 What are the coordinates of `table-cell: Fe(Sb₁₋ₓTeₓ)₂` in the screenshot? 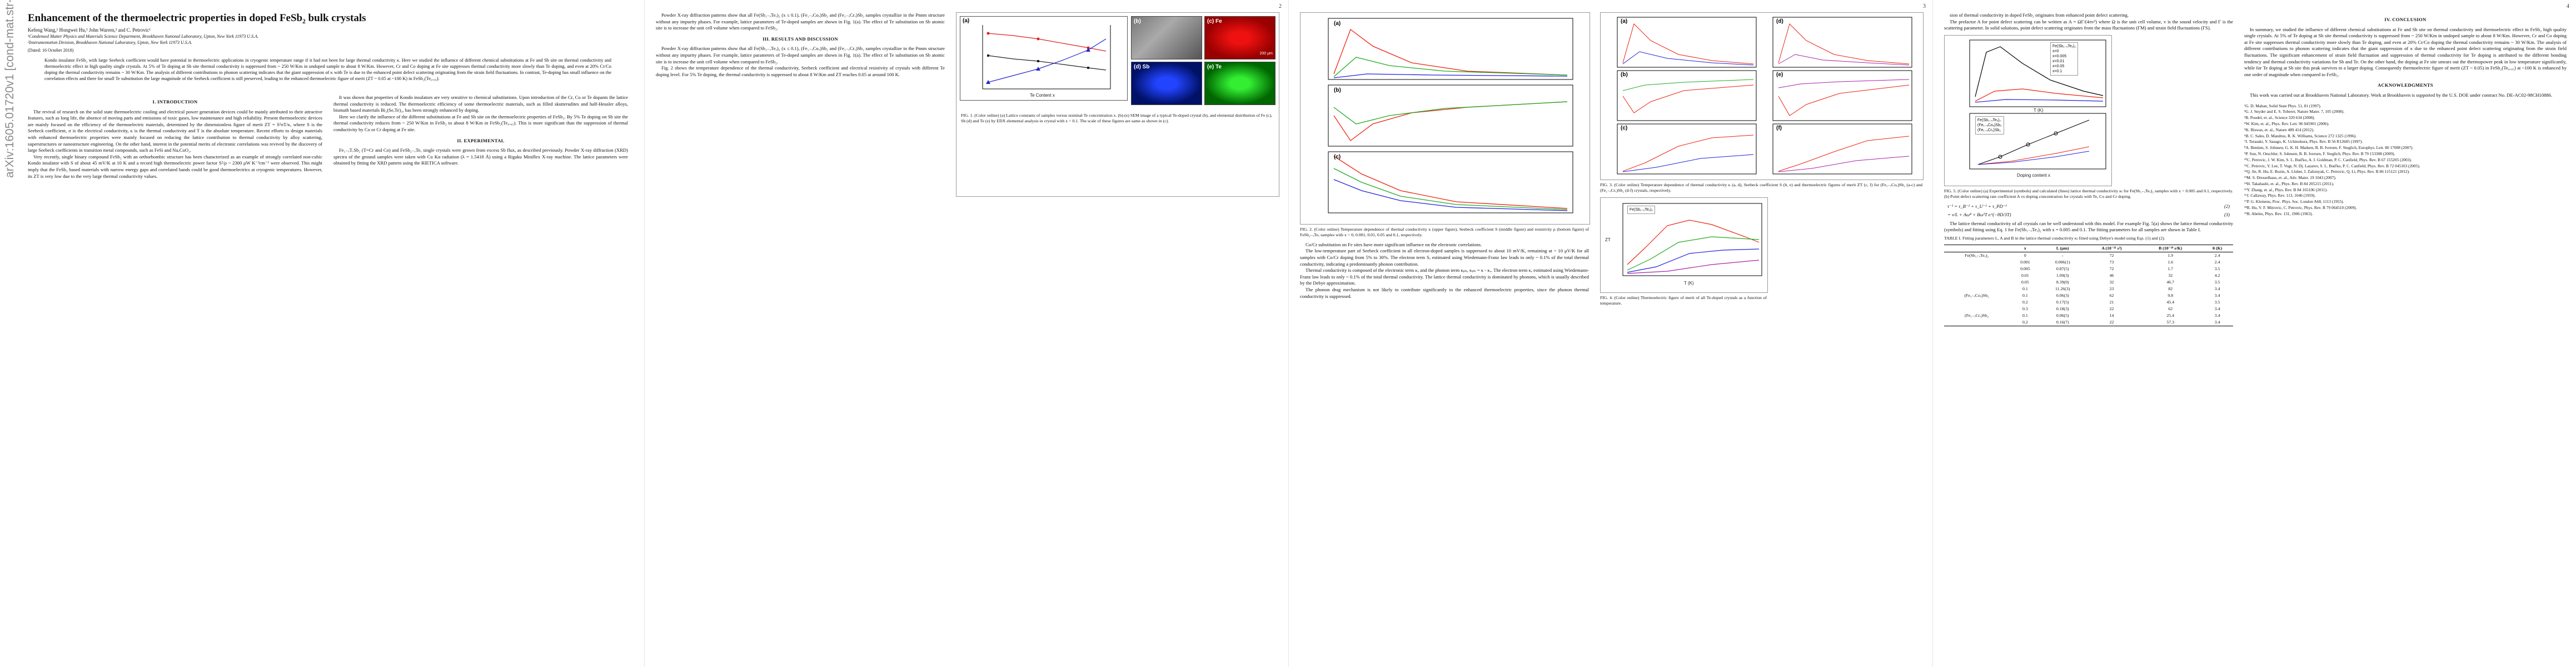 It's located at (1977, 255).